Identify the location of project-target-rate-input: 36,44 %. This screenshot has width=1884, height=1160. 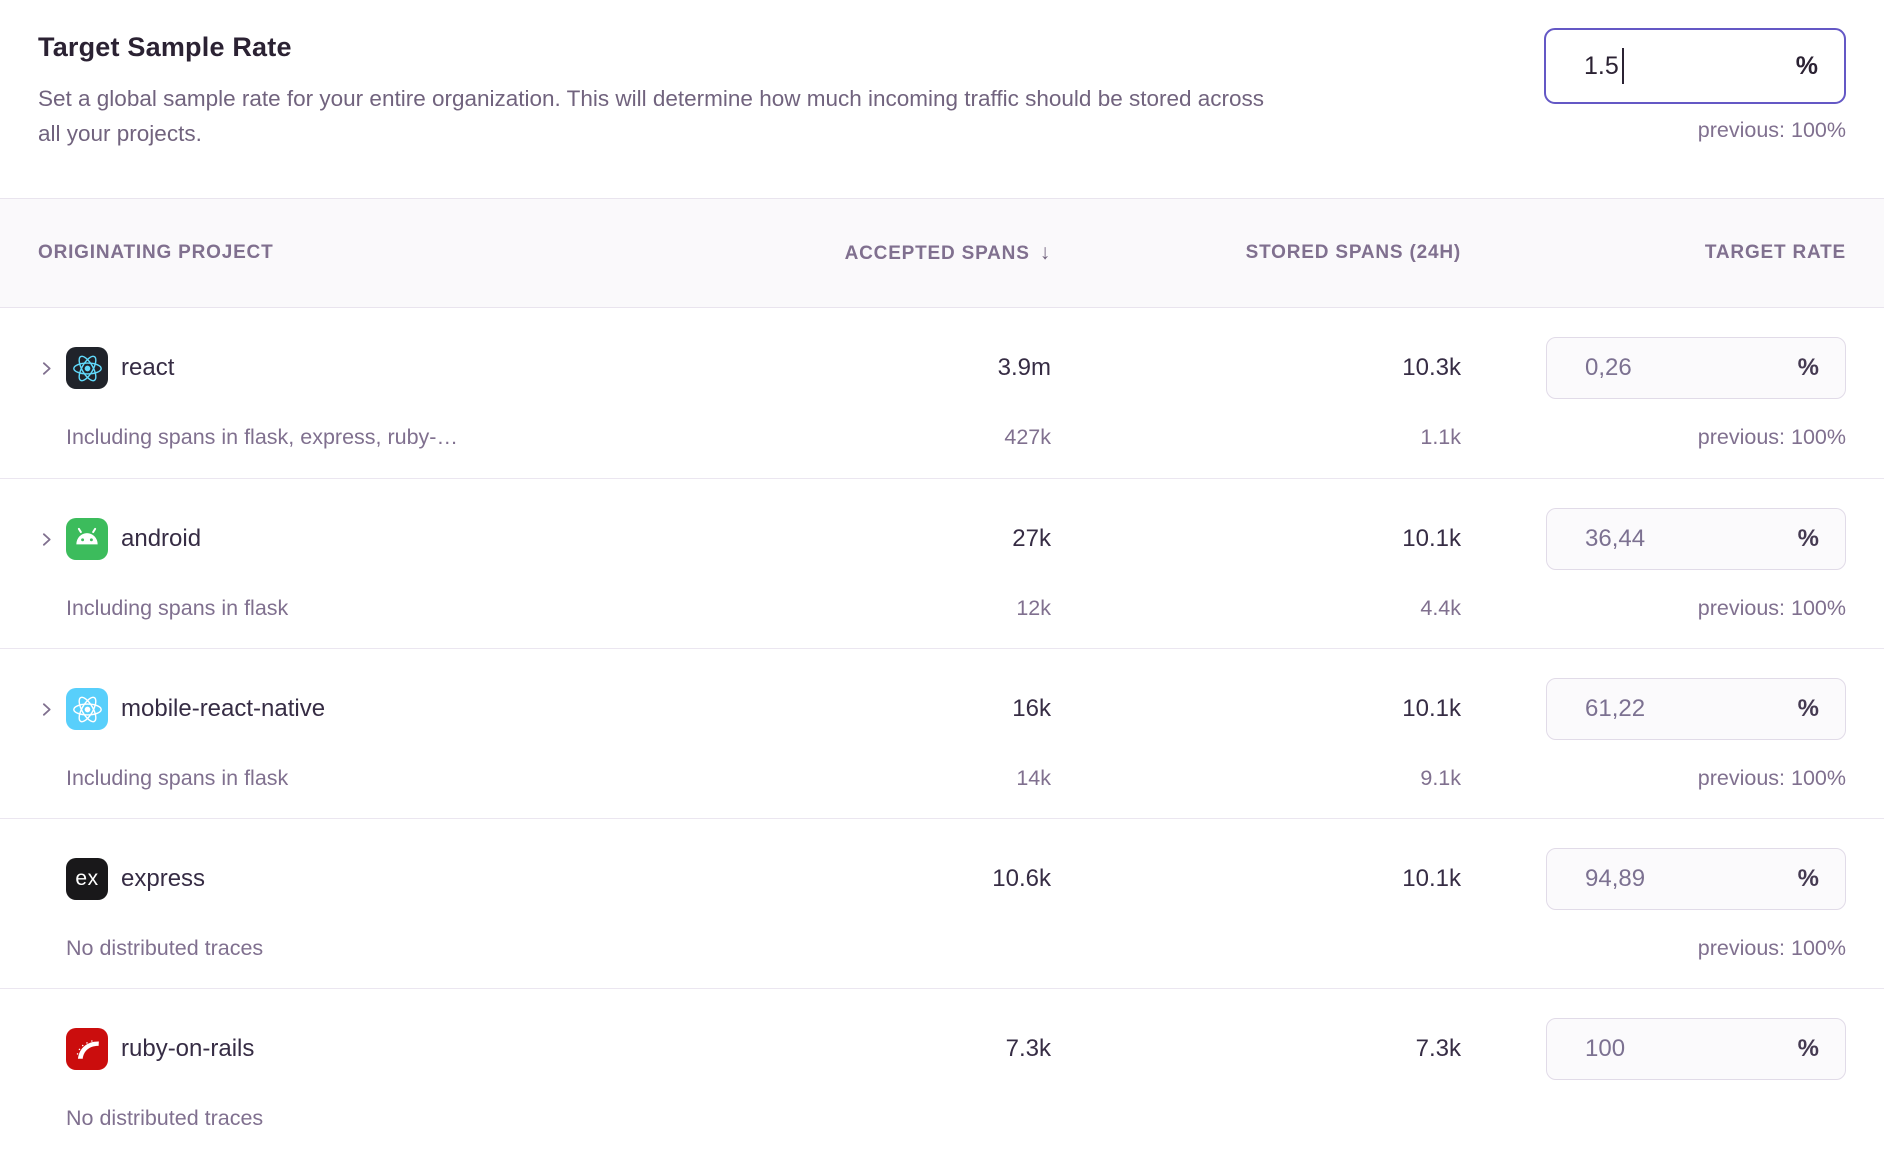
(1696, 539).